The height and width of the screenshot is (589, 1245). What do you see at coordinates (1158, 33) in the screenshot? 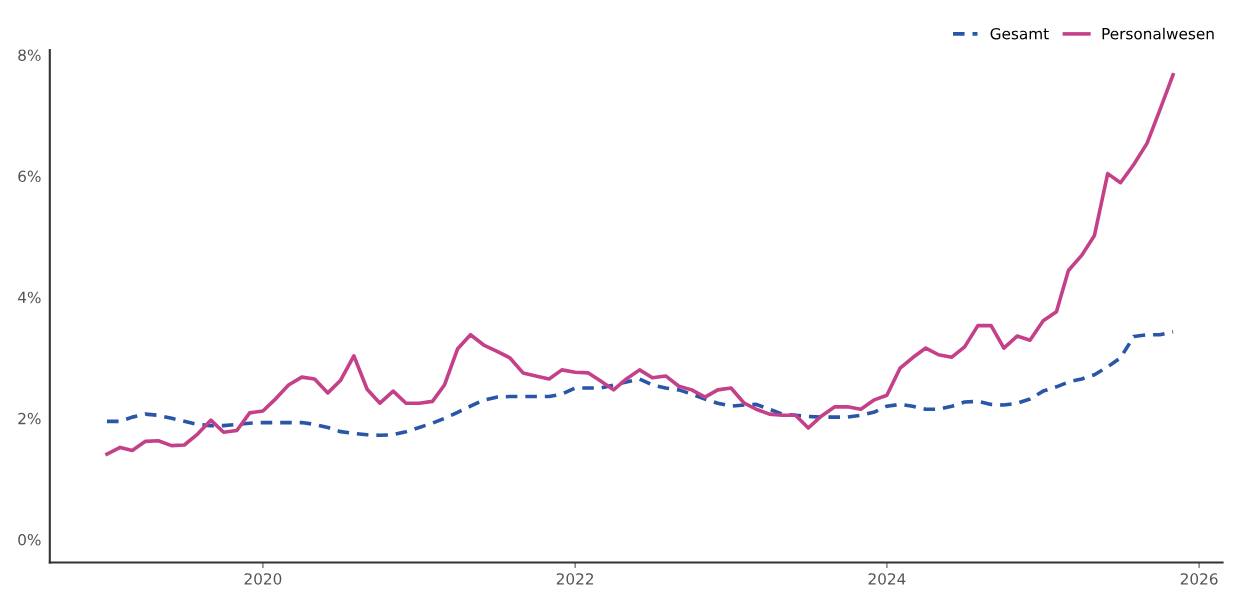
I see `legend-label: Personalwesen` at bounding box center [1158, 33].